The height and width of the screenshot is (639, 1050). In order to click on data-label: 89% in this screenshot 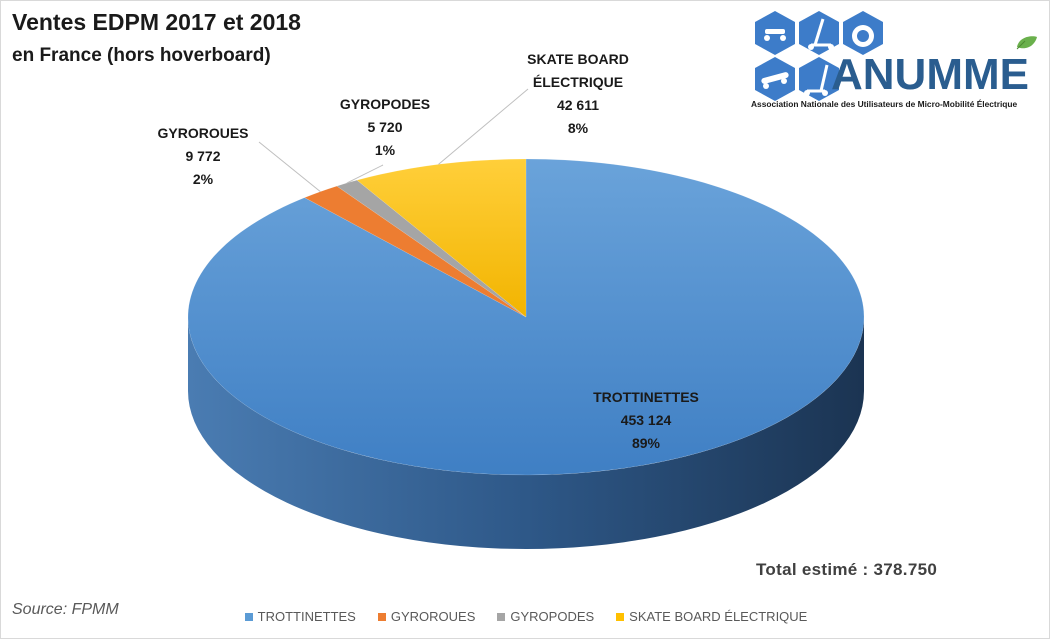, I will do `click(646, 443)`.